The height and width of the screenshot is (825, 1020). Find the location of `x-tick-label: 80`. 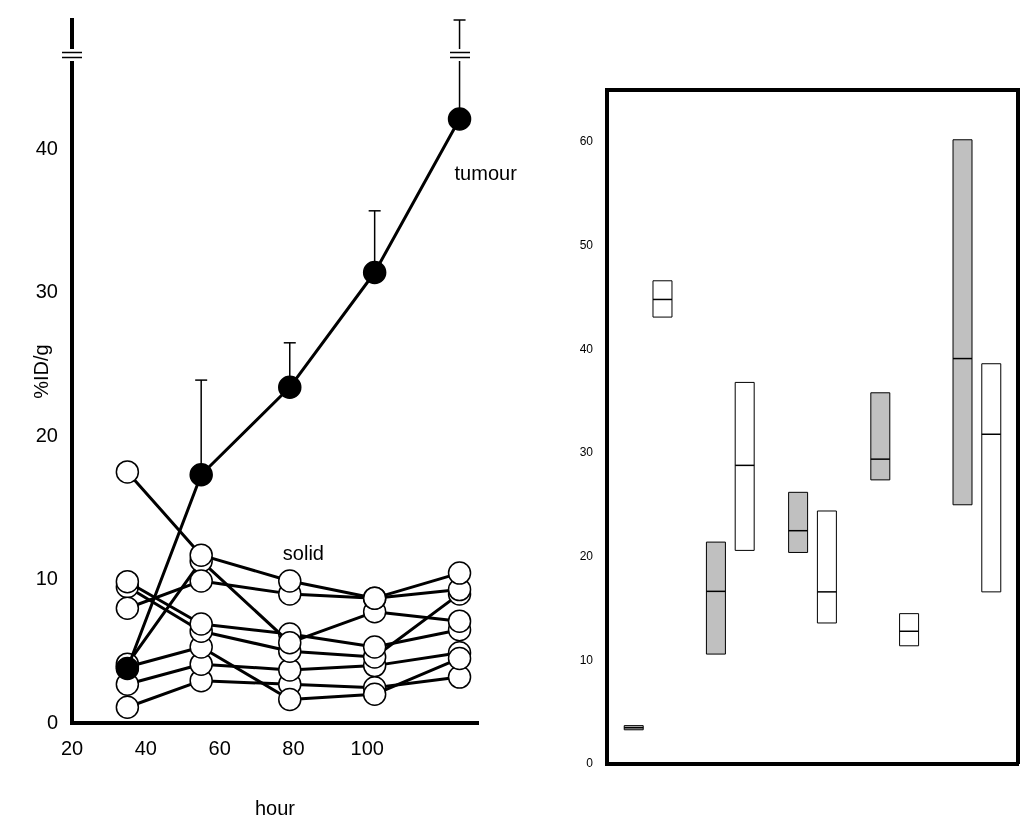

x-tick-label: 80 is located at coordinates (293, 747).